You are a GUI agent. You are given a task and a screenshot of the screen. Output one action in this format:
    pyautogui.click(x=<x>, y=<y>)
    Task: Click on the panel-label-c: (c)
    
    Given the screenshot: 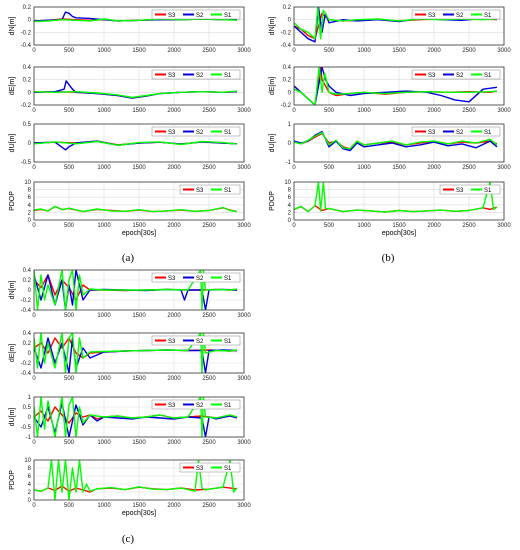 What is the action you would take?
    pyautogui.click(x=128, y=539)
    